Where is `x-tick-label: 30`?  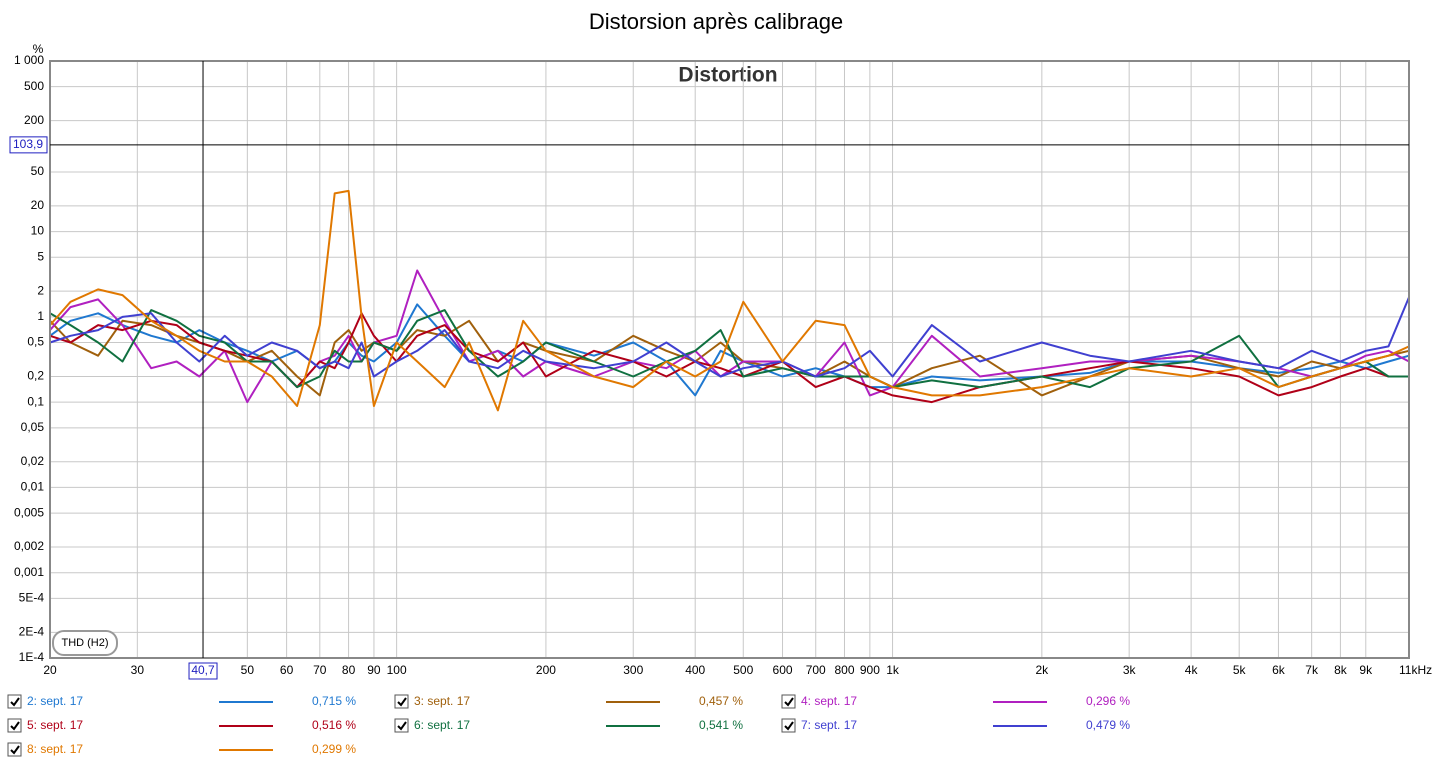
x-tick-label: 30 is located at coordinates (138, 670).